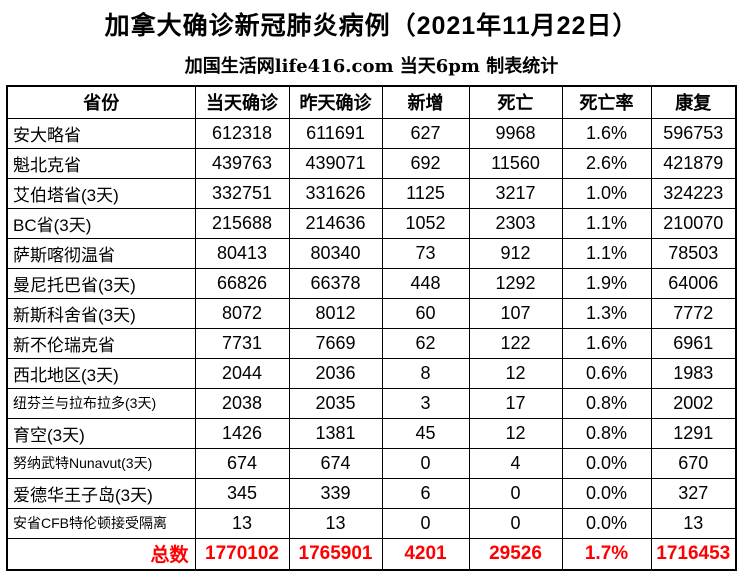 The height and width of the screenshot is (585, 743). What do you see at coordinates (242, 133) in the screenshot?
I see `today-confirmed-cell: 612318` at bounding box center [242, 133].